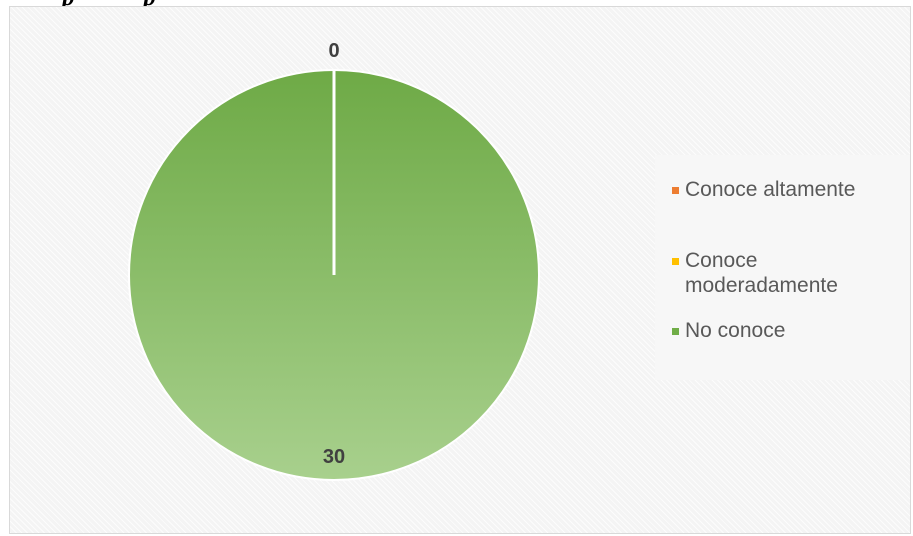  What do you see at coordinates (333, 51) in the screenshot?
I see `data-label-zero: 0` at bounding box center [333, 51].